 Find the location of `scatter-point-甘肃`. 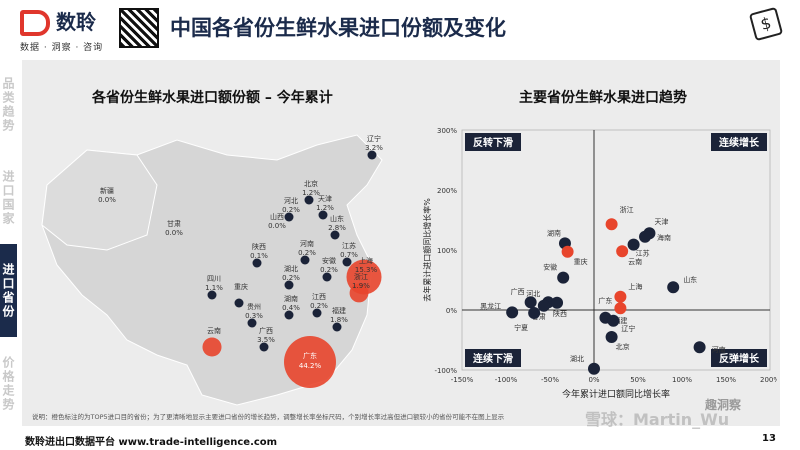

scatter-point-甘肃 is located at coordinates (543, 305).